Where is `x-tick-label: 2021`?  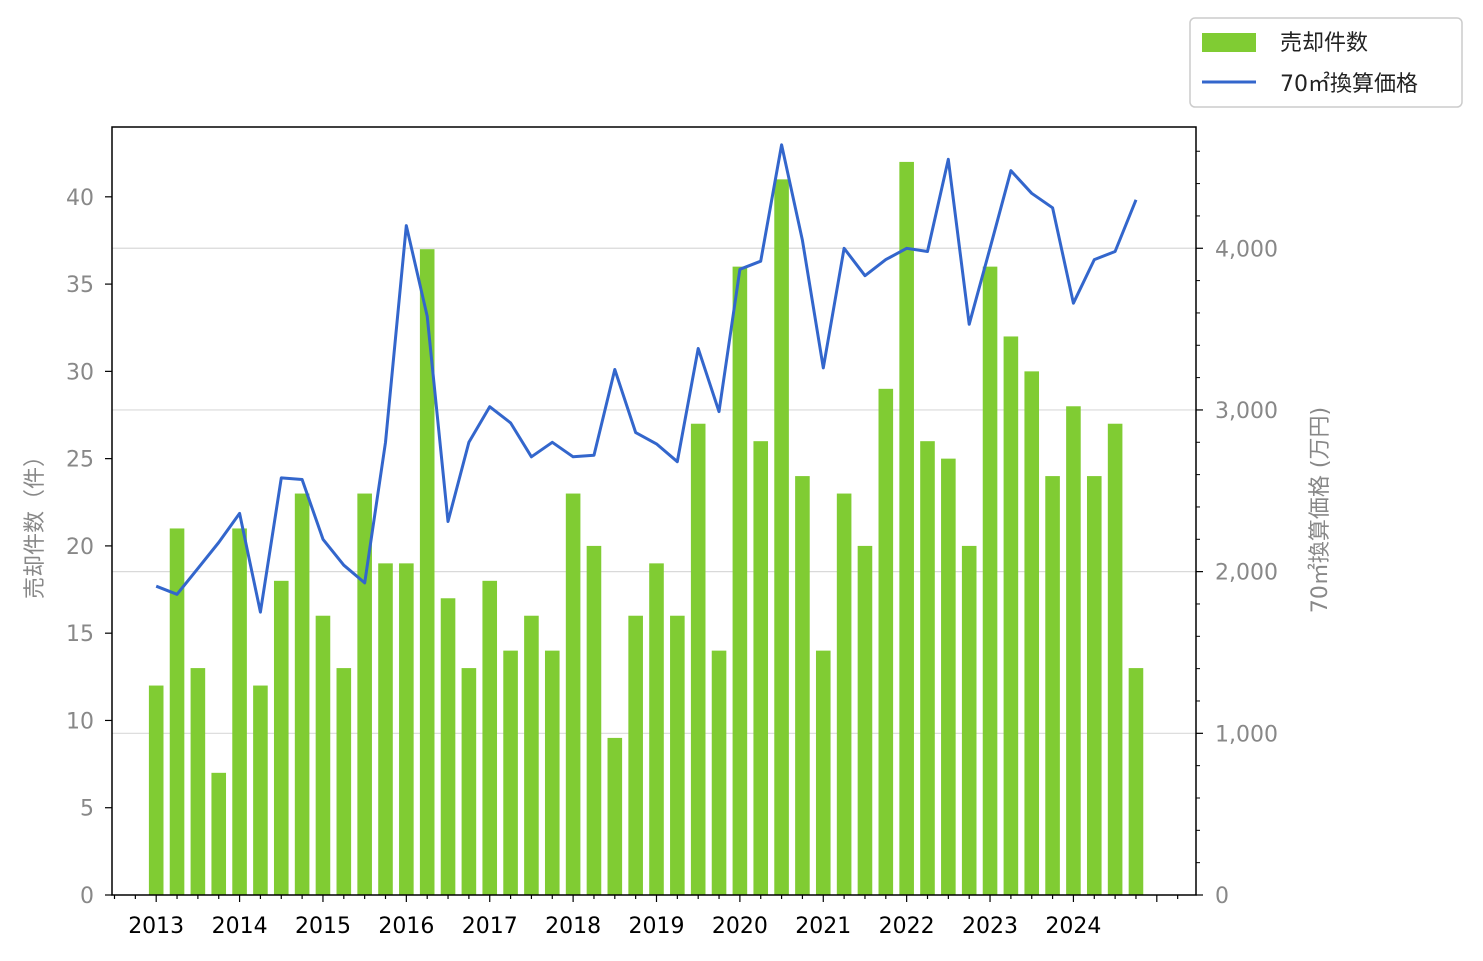 x-tick-label: 2021 is located at coordinates (823, 926).